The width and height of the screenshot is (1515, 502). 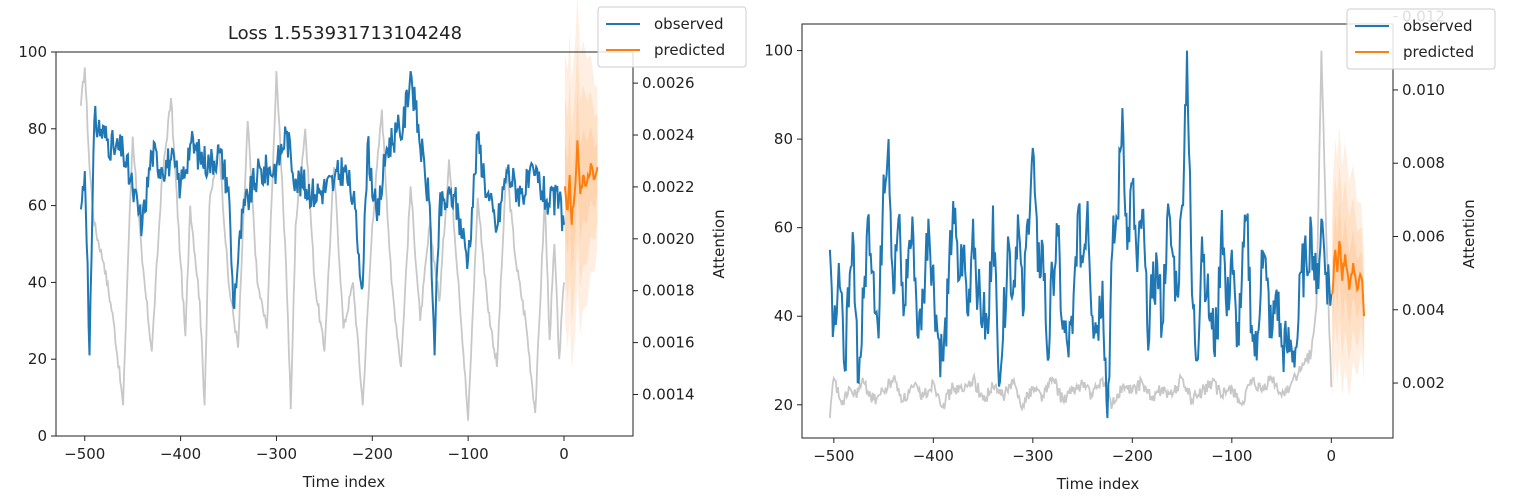 What do you see at coordinates (668, 343) in the screenshot?
I see `y2-tick-label: 0.0016` at bounding box center [668, 343].